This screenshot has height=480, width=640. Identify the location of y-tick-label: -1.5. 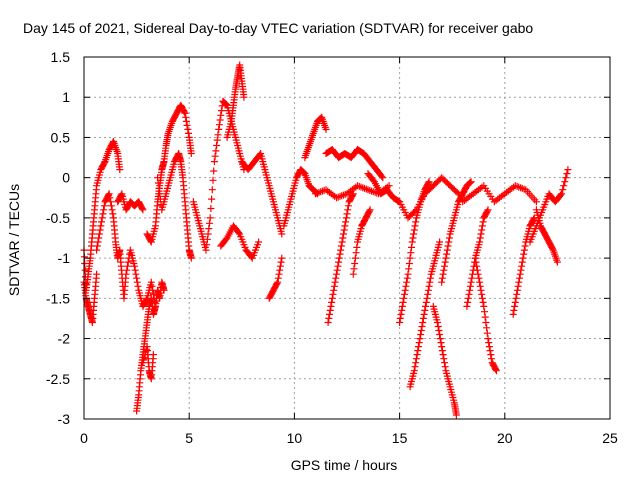
(58, 298).